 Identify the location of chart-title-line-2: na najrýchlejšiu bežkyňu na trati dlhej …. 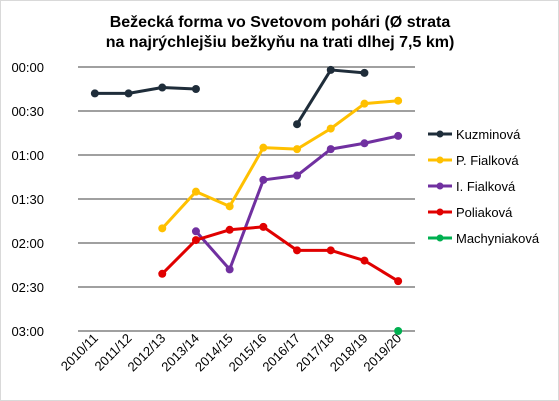
(280, 42).